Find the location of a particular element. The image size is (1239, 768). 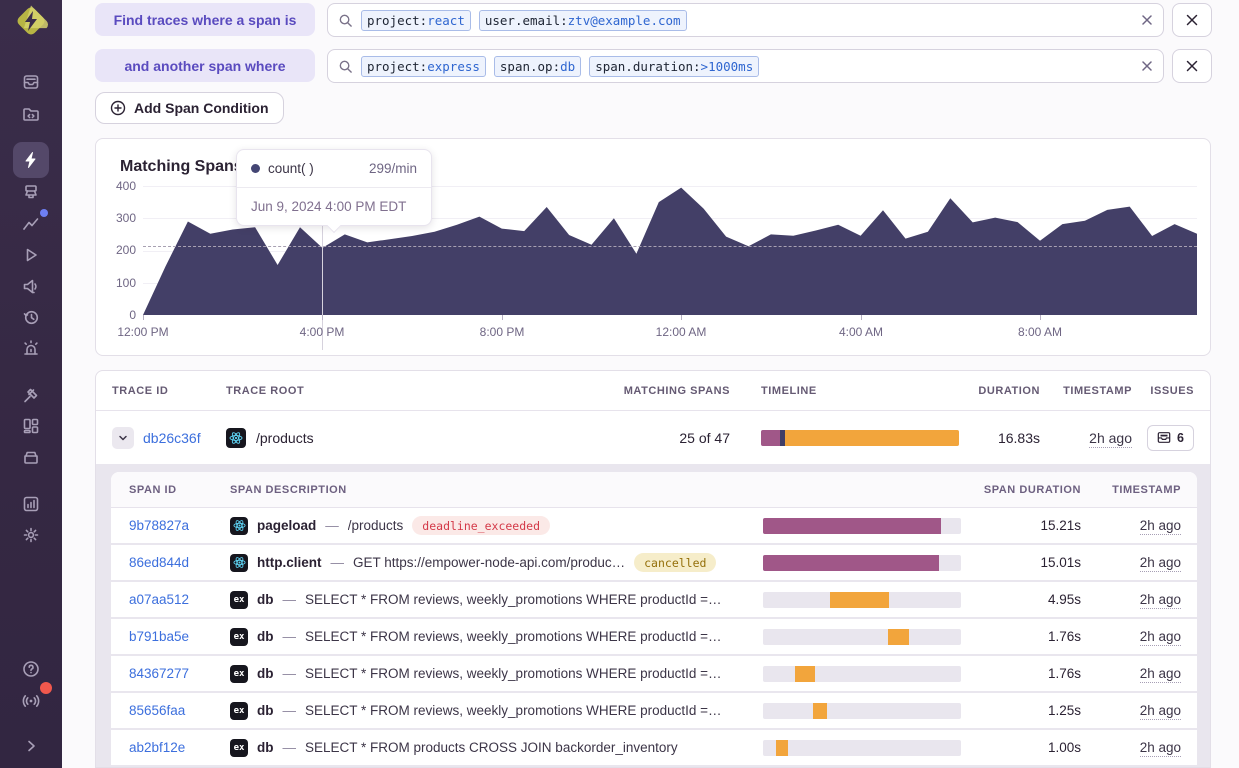

tooltip-date: Jun 9, 2024 4:00 PM EDT is located at coordinates (329, 206).